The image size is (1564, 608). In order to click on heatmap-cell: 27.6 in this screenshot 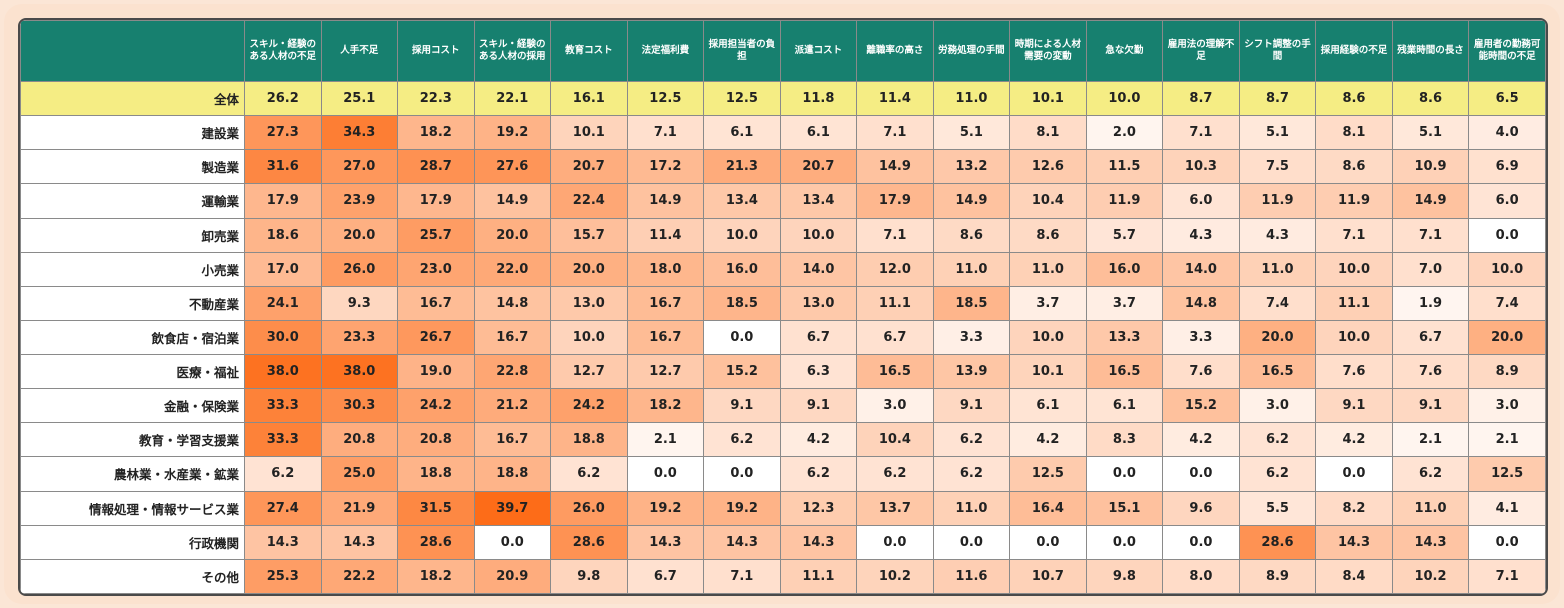, I will do `click(512, 167)`.